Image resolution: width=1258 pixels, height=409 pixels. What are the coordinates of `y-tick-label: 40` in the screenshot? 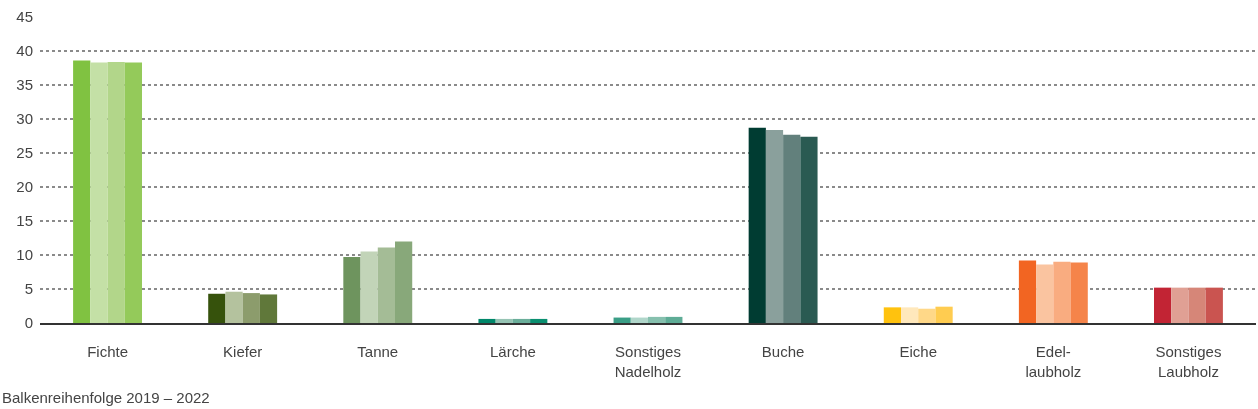 It's located at (24, 51).